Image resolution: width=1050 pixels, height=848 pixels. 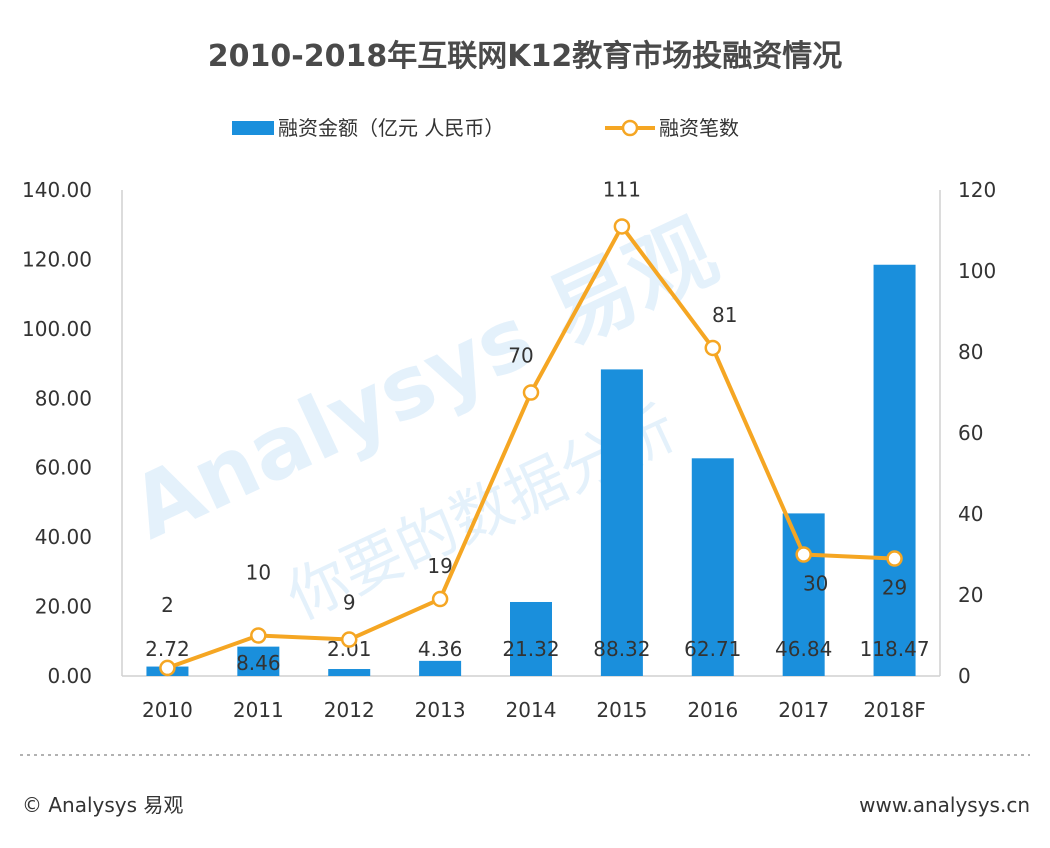 I want to click on line-value-label: 10, so click(x=258, y=573).